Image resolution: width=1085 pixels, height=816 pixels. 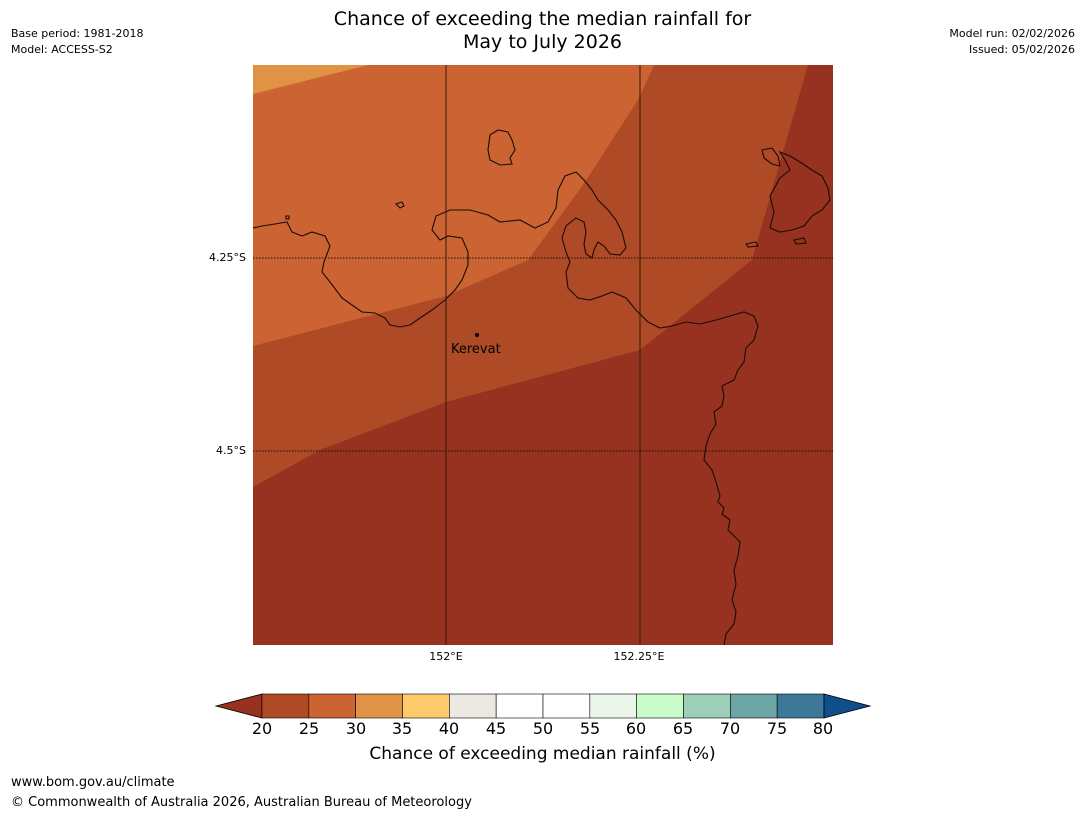 What do you see at coordinates (227, 257) in the screenshot?
I see `lat-label-4-25s: 4.25°S` at bounding box center [227, 257].